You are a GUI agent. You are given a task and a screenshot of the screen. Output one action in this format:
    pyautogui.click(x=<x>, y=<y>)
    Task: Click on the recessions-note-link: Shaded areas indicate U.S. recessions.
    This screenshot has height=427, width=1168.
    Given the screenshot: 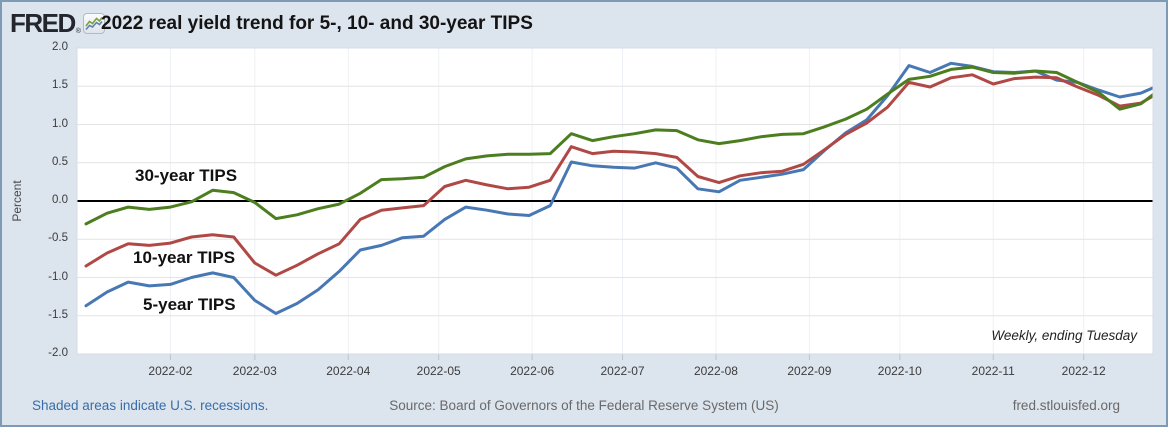 What is the action you would take?
    pyautogui.click(x=150, y=405)
    